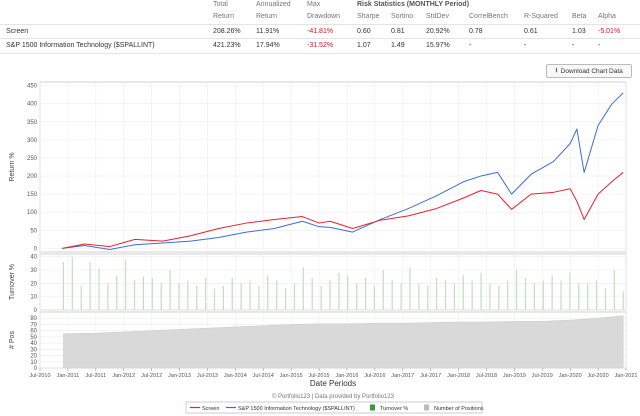 Image resolution: width=640 pixels, height=416 pixels. I want to click on header-stddev: StdDev, so click(437, 16).